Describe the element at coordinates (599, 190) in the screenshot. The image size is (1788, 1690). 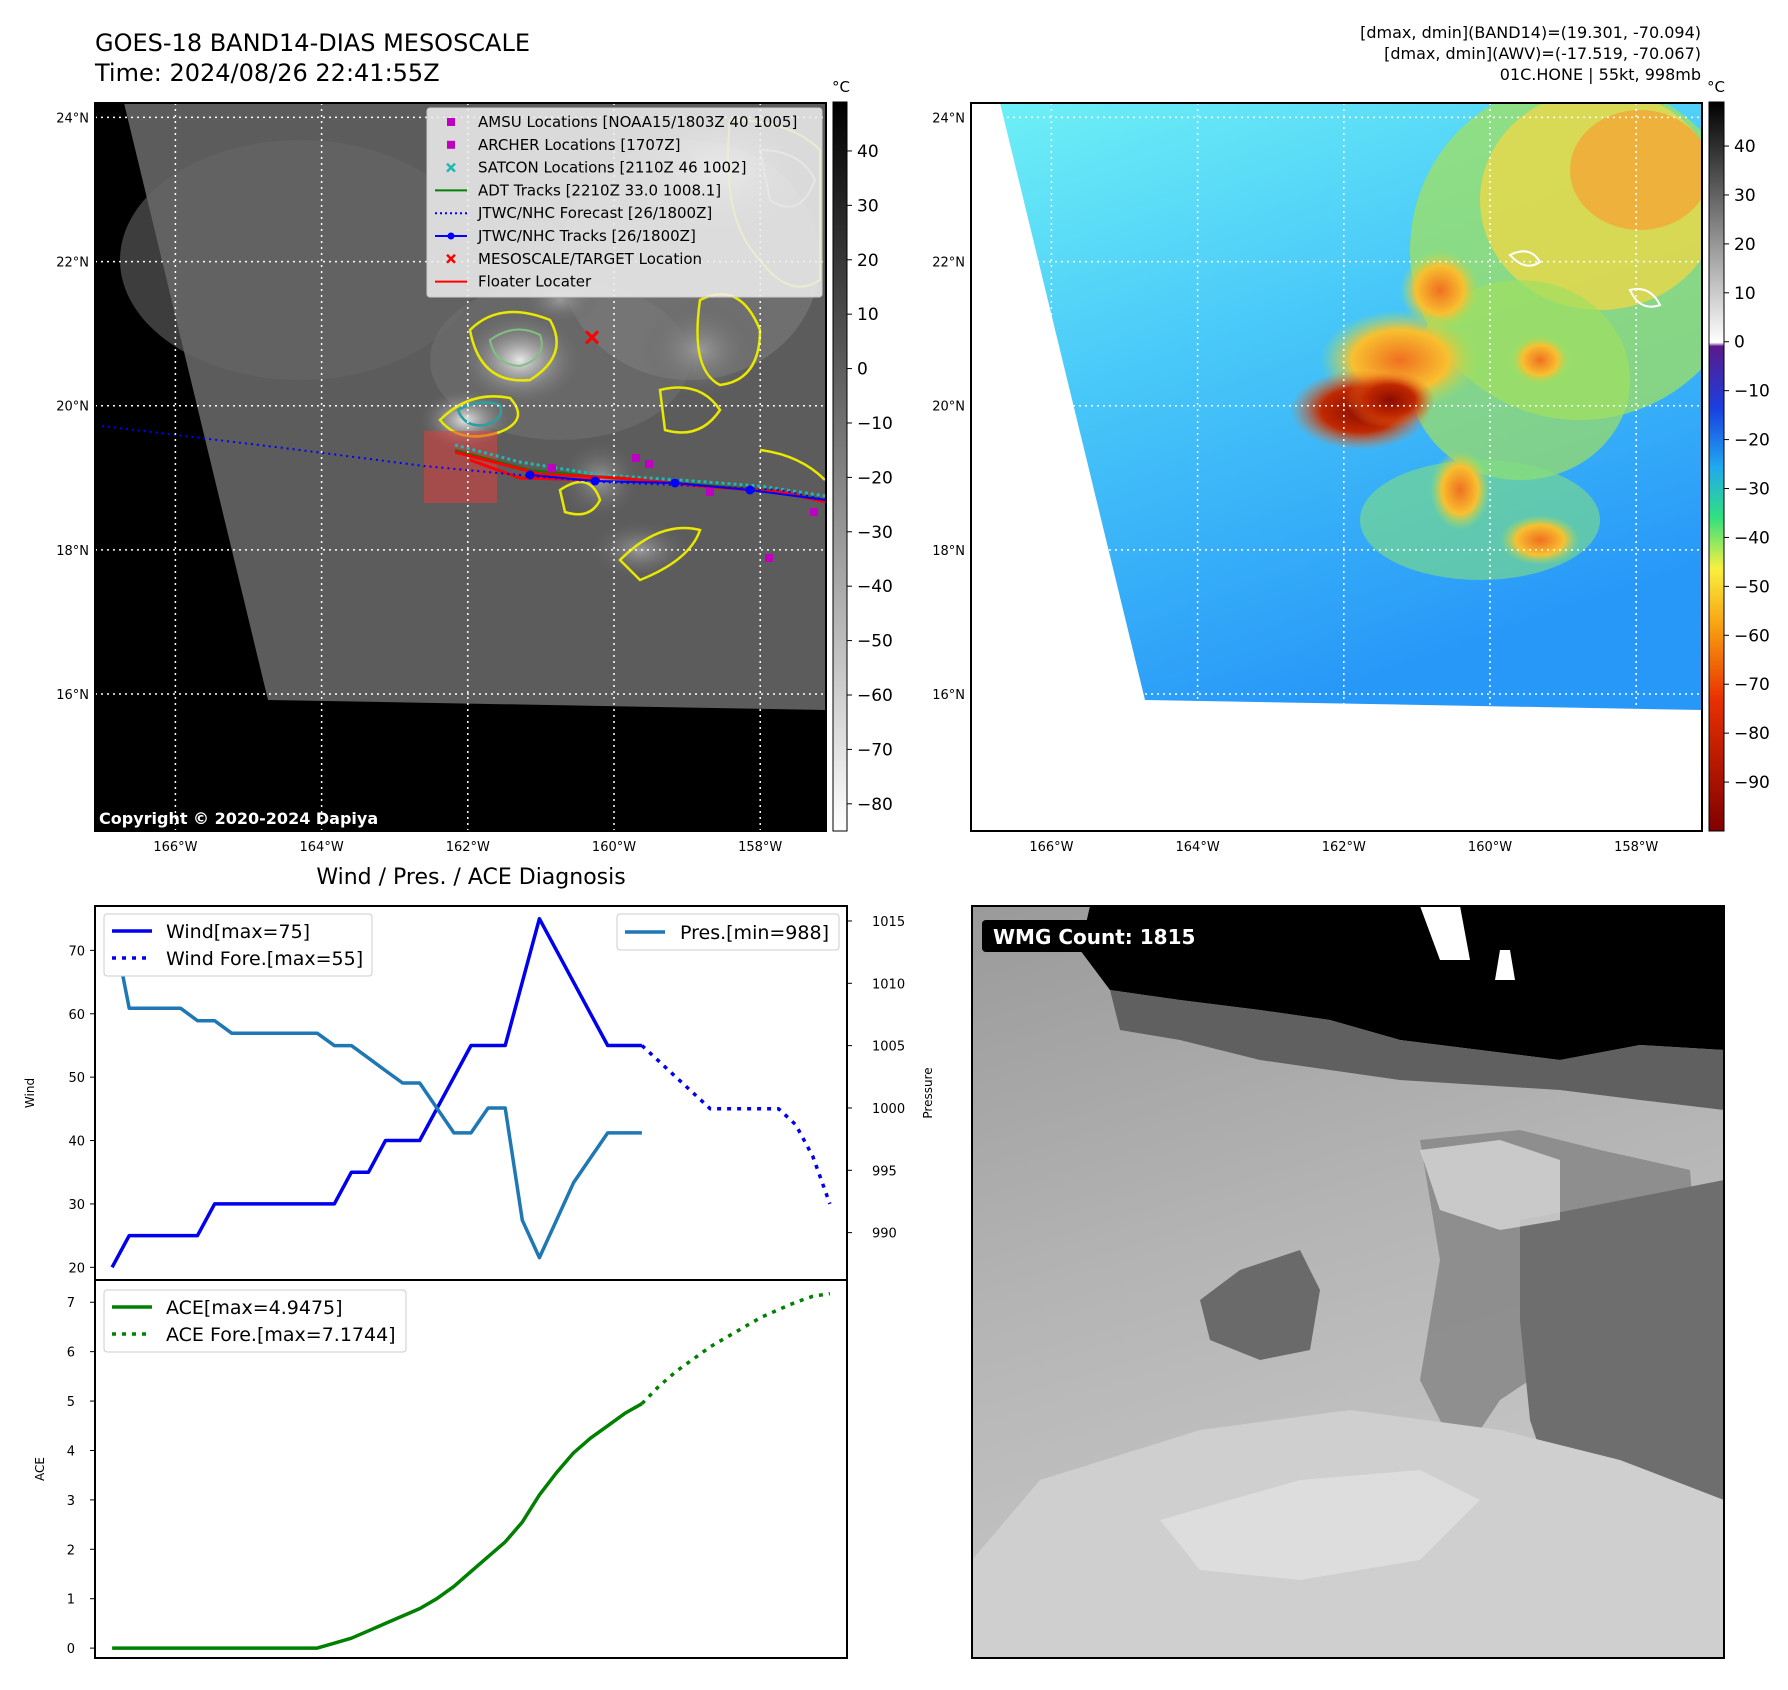
I see `legend-label: ADT Tracks [2210Z 33.0 1008.1]` at that location.